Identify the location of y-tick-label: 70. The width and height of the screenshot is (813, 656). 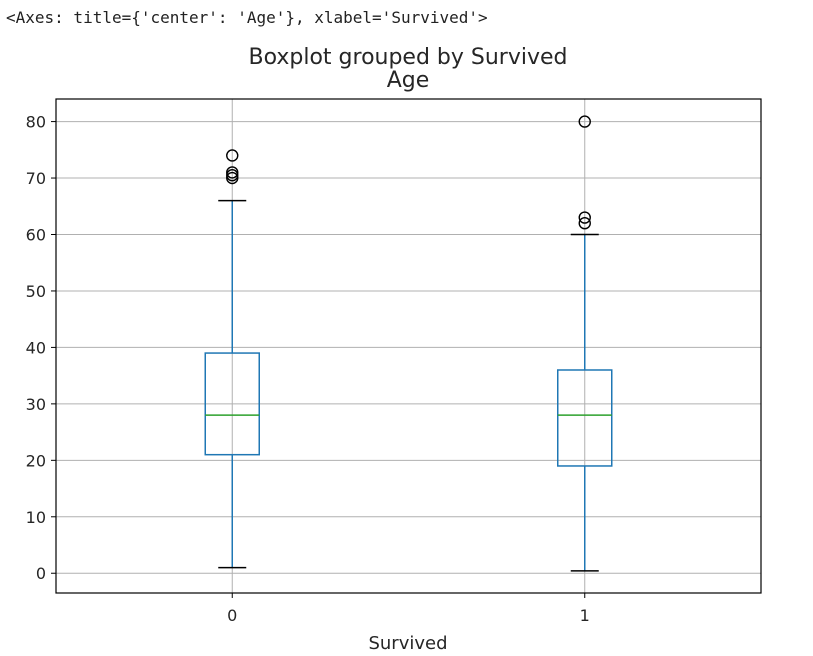
(36, 178).